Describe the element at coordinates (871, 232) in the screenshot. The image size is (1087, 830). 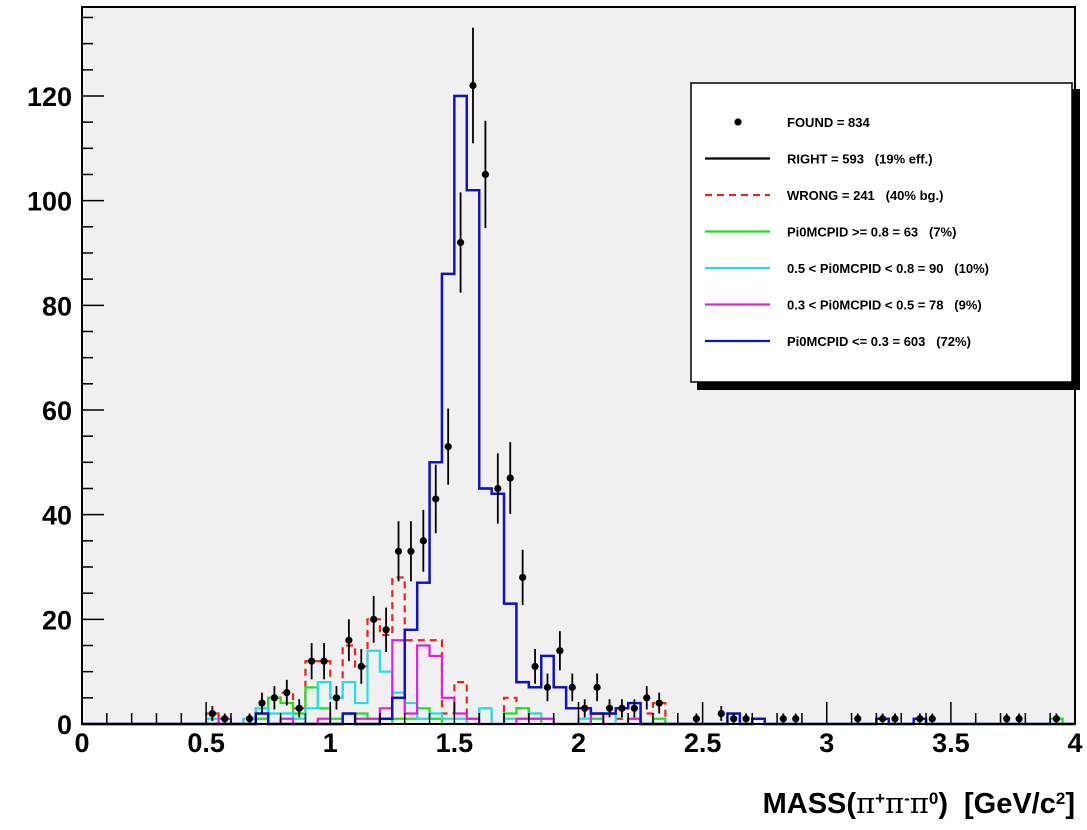
I see `legend-label: Pi0MCPID >= 0.8 = 63 (7%)` at that location.